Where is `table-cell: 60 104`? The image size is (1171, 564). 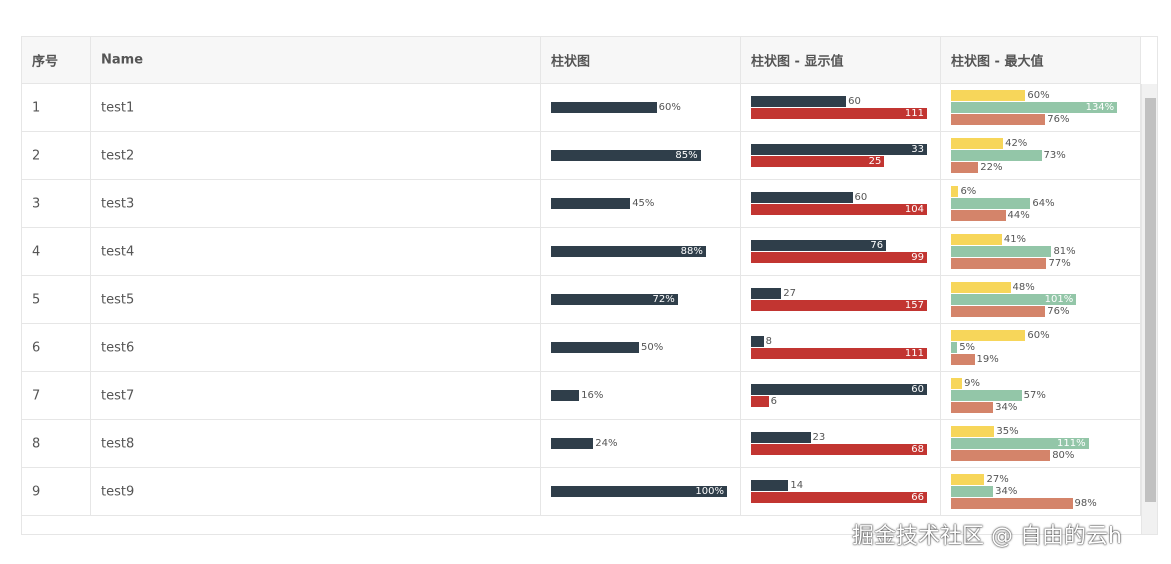 table-cell: 60 104 is located at coordinates (841, 203).